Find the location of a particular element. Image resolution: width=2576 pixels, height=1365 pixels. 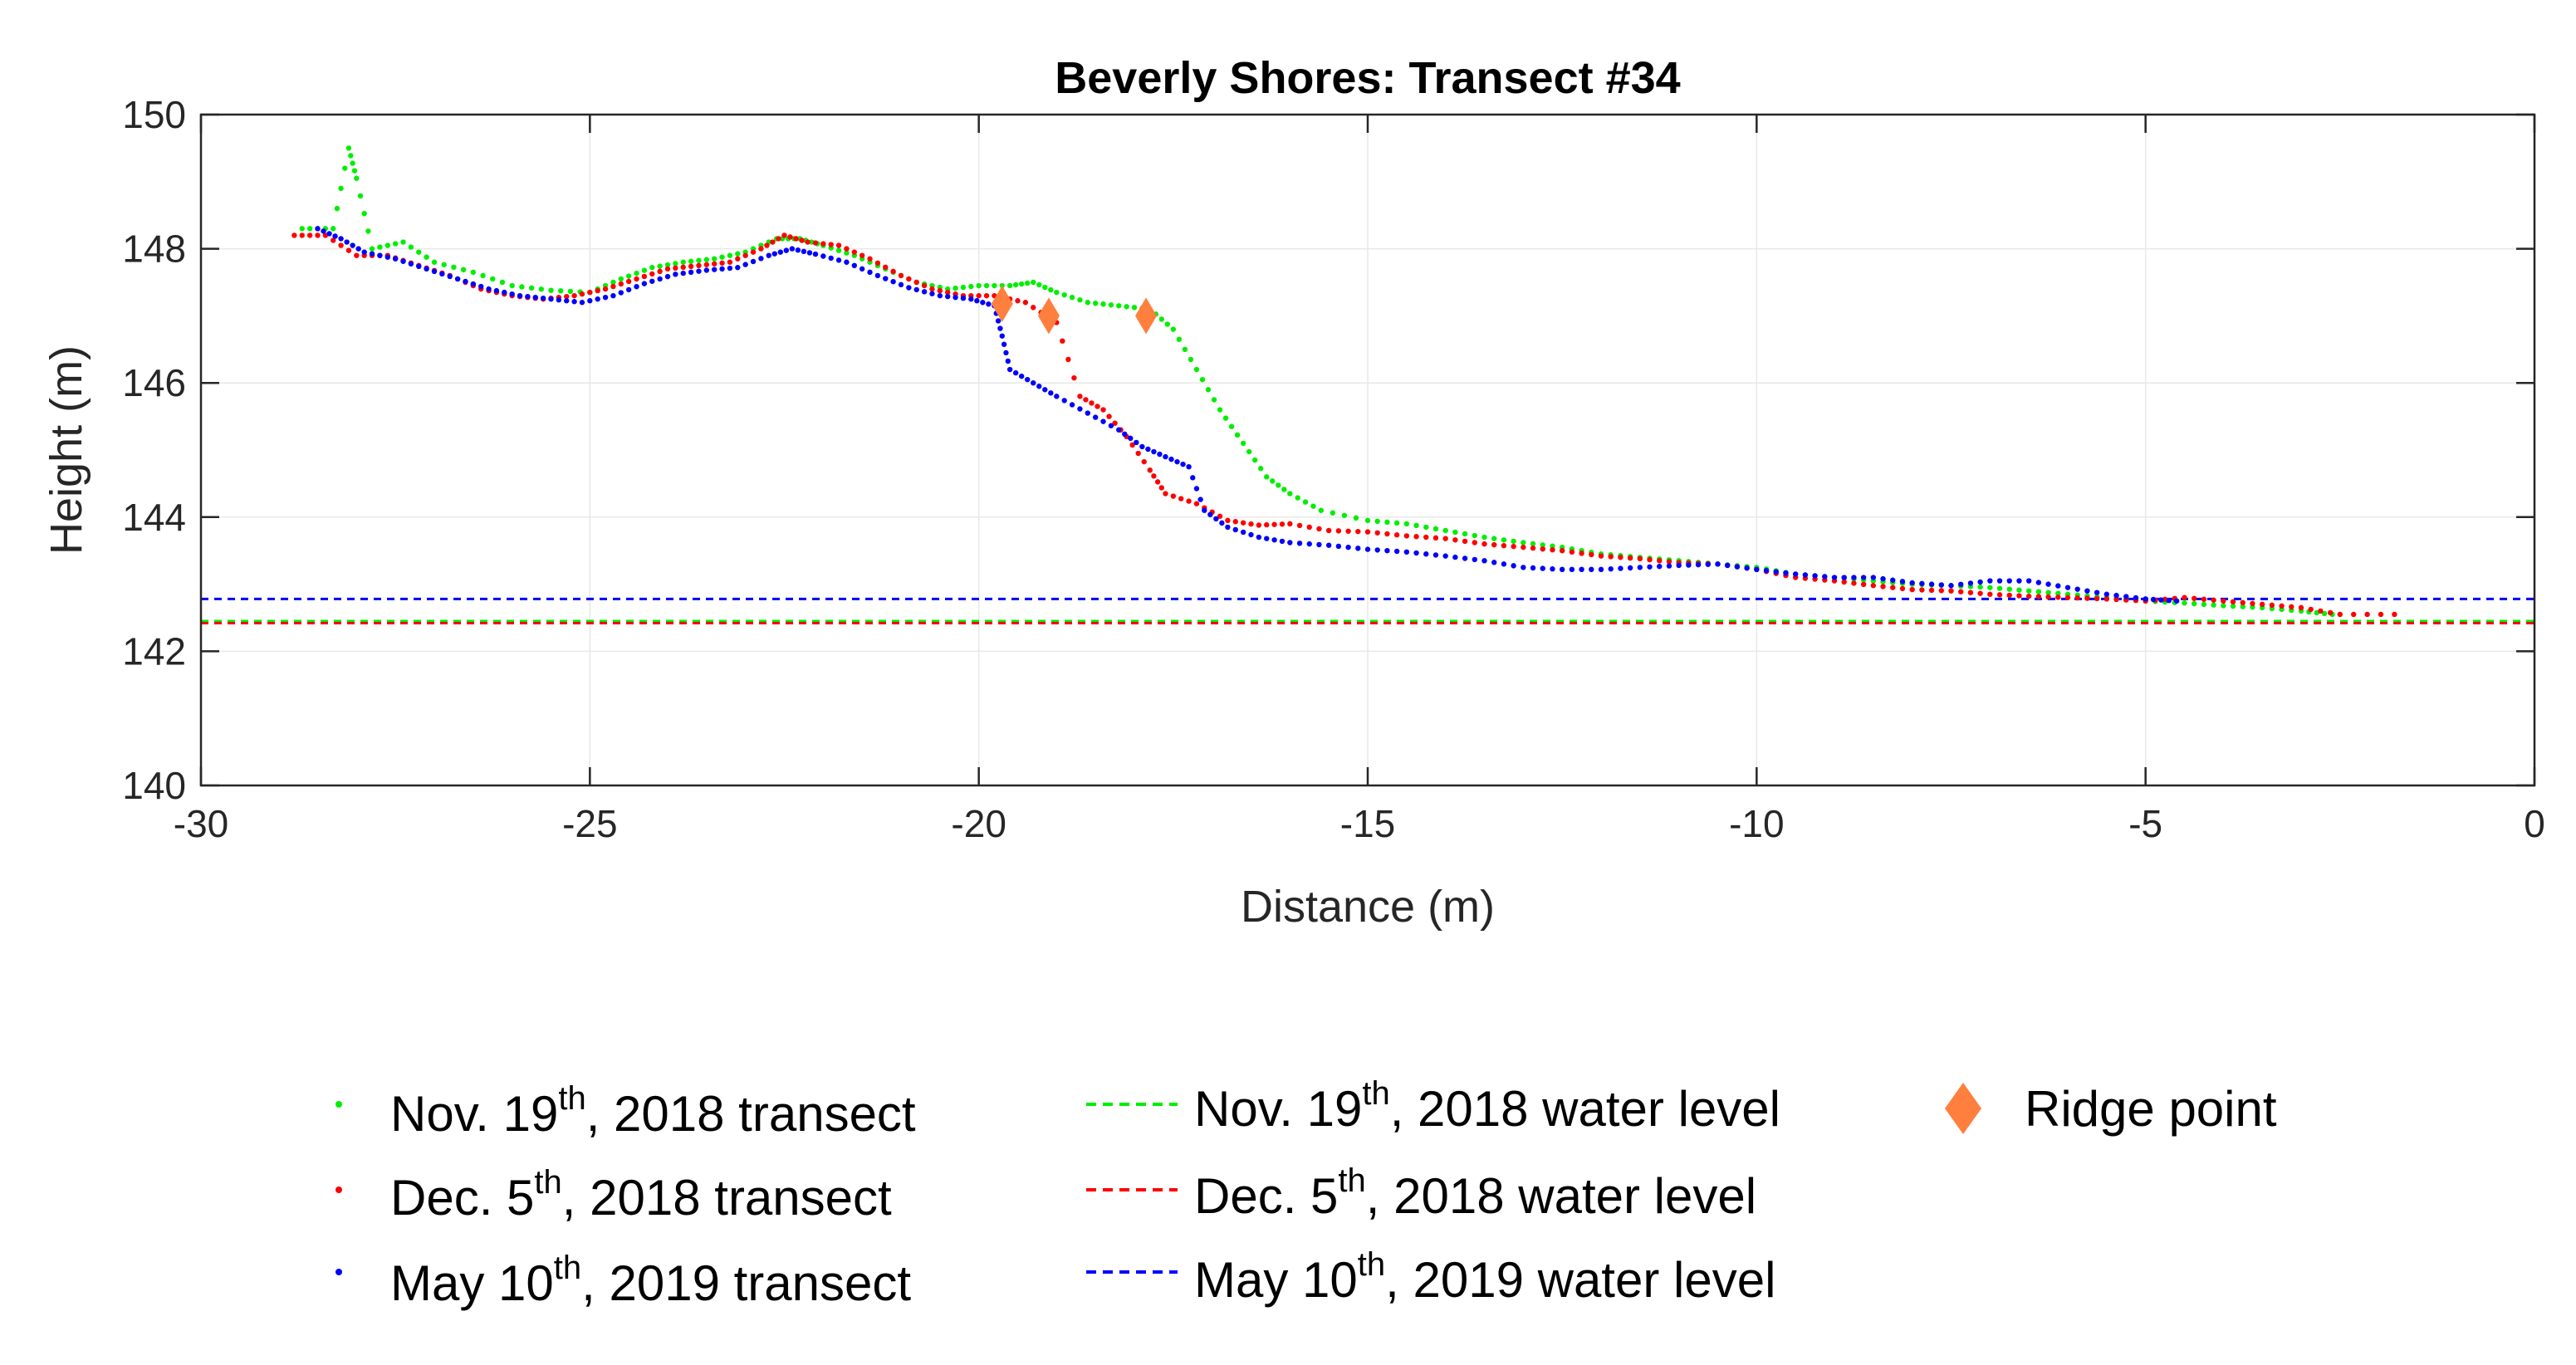

legend-label-may-water: May 10th, 2019 water level is located at coordinates (1485, 1277).